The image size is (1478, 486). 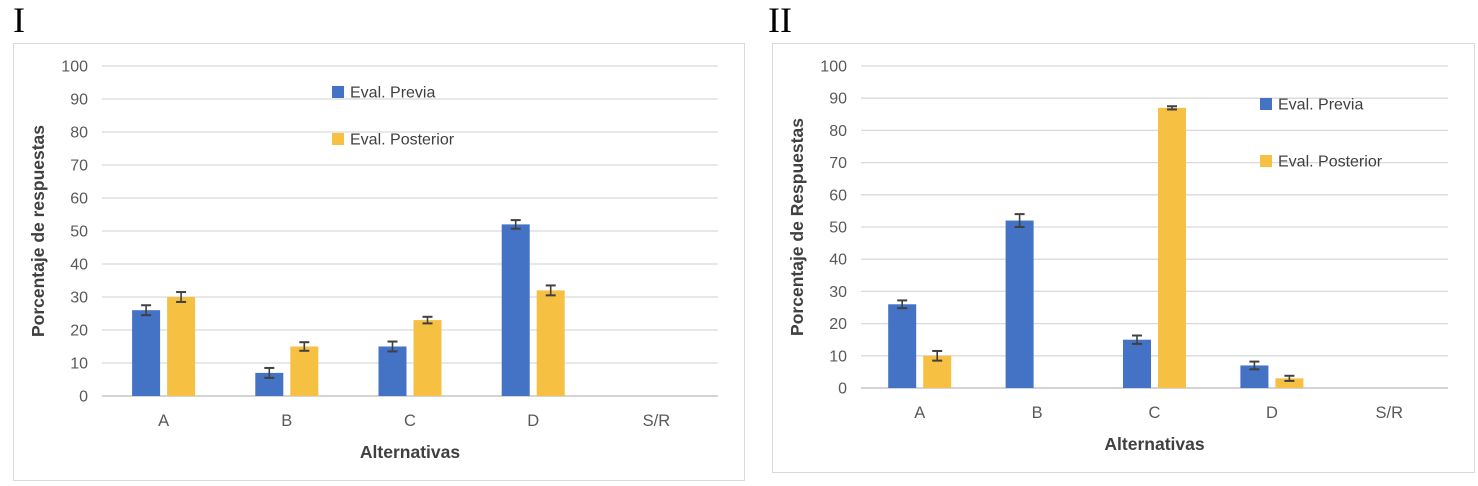 I want to click on y-axis-title: Porcentaje de respuestas, so click(x=38, y=231).